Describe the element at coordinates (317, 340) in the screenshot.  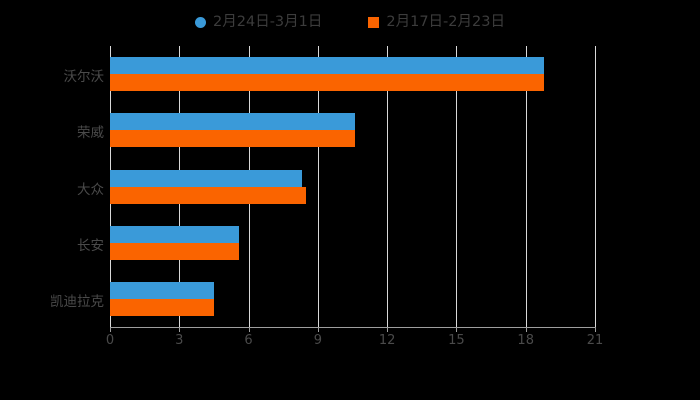
I see `x-axis-tick-label: 9` at that location.